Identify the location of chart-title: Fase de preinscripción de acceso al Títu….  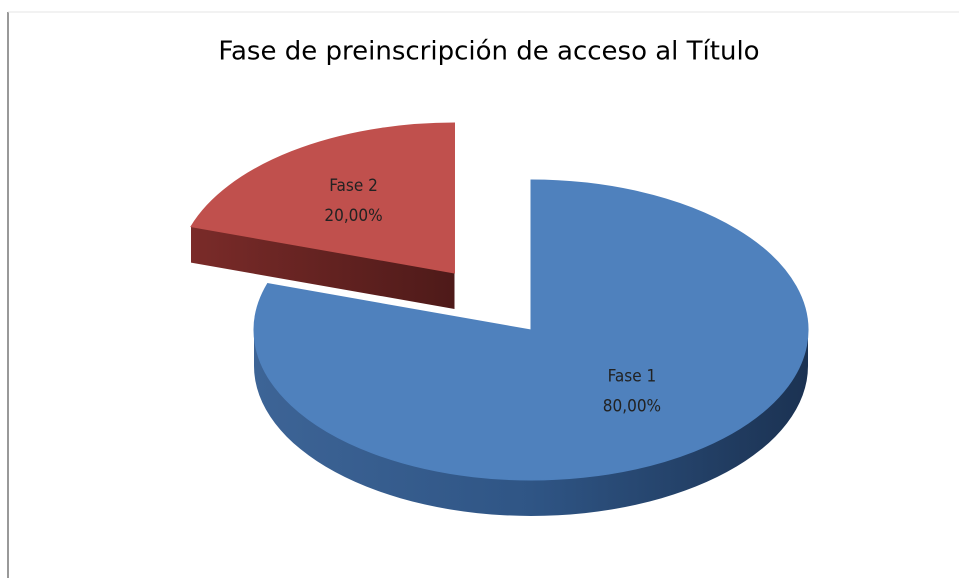
(488, 52).